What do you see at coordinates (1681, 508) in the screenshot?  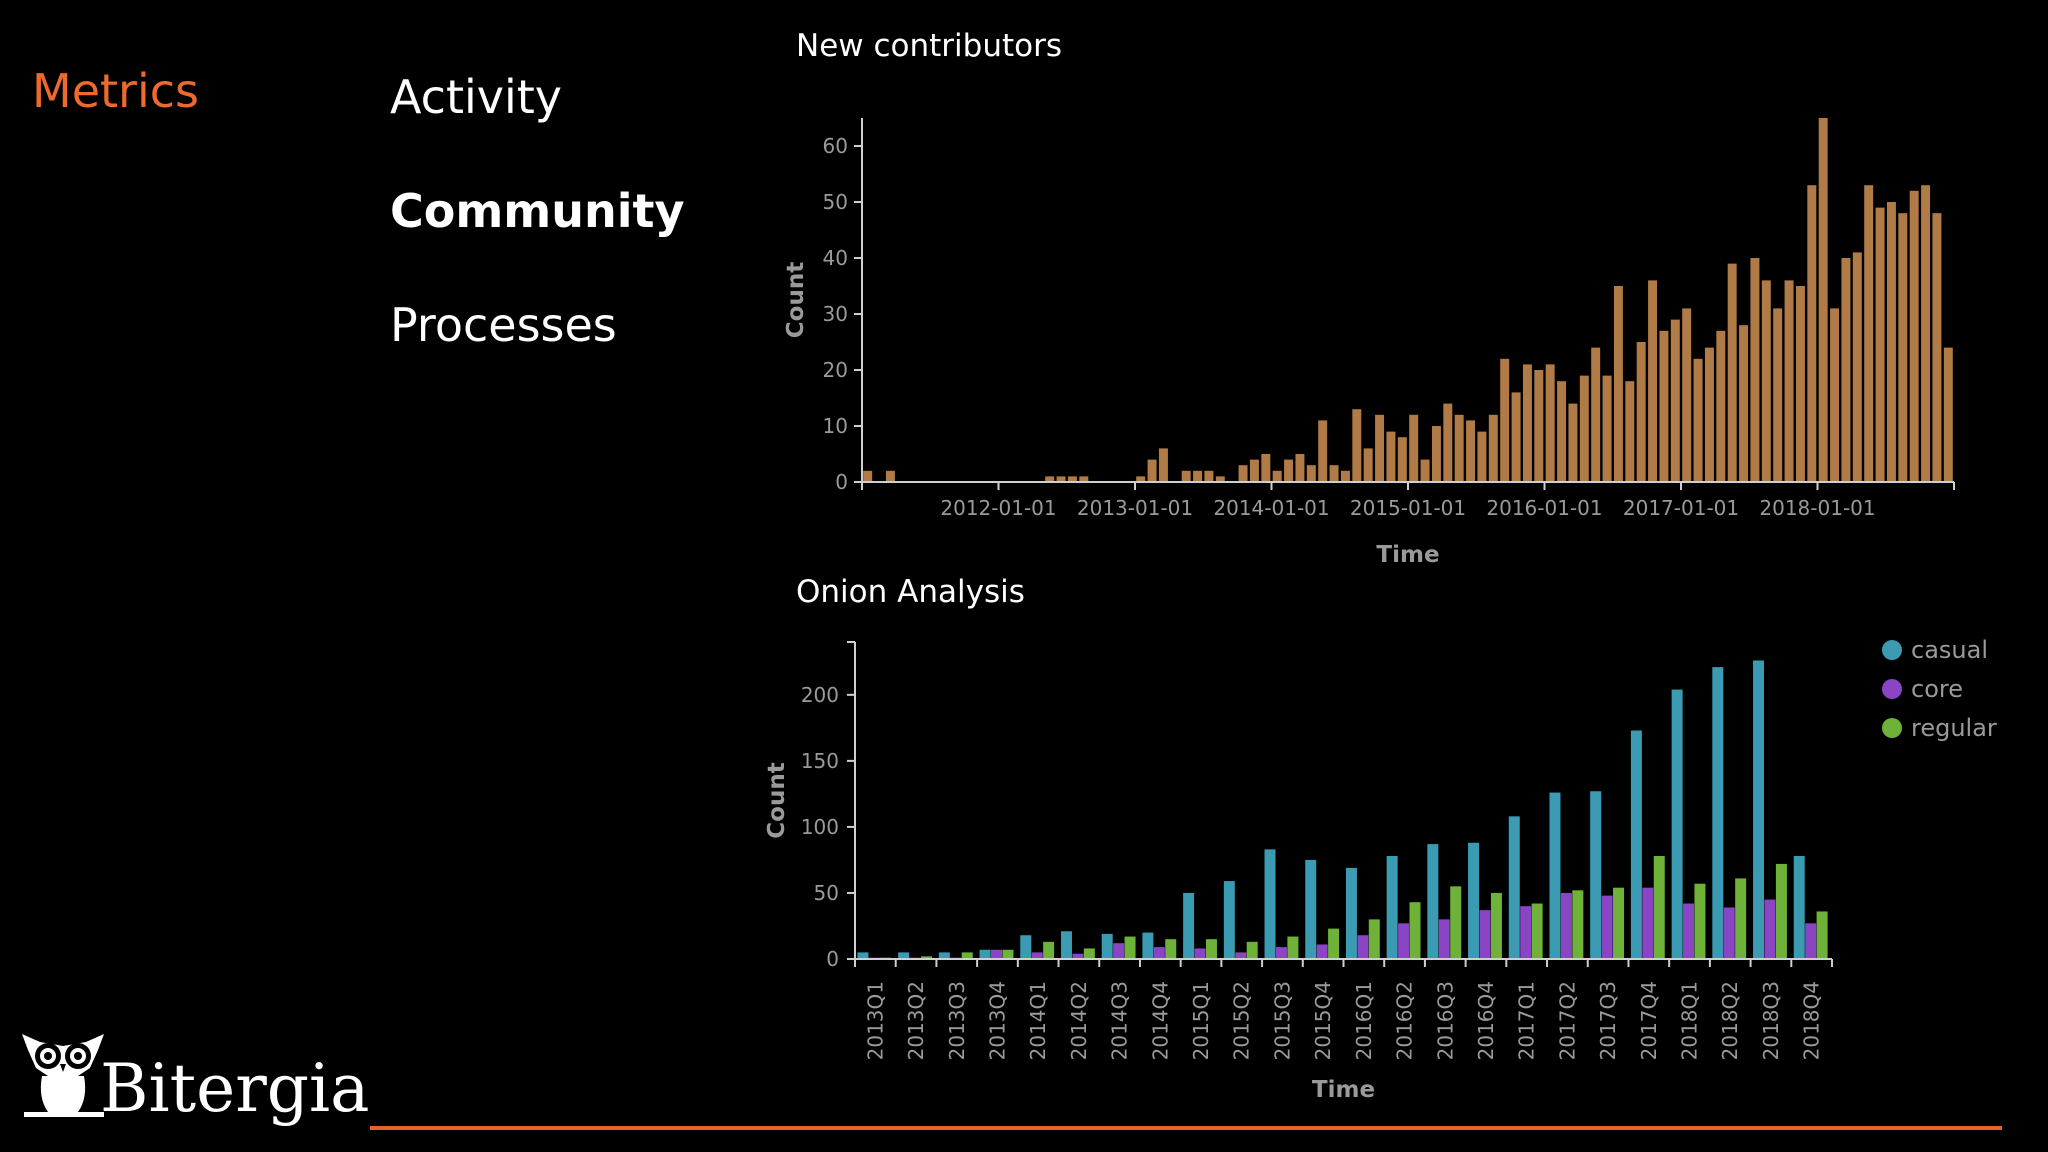 I see `x-tick-label: 2017-01-01` at bounding box center [1681, 508].